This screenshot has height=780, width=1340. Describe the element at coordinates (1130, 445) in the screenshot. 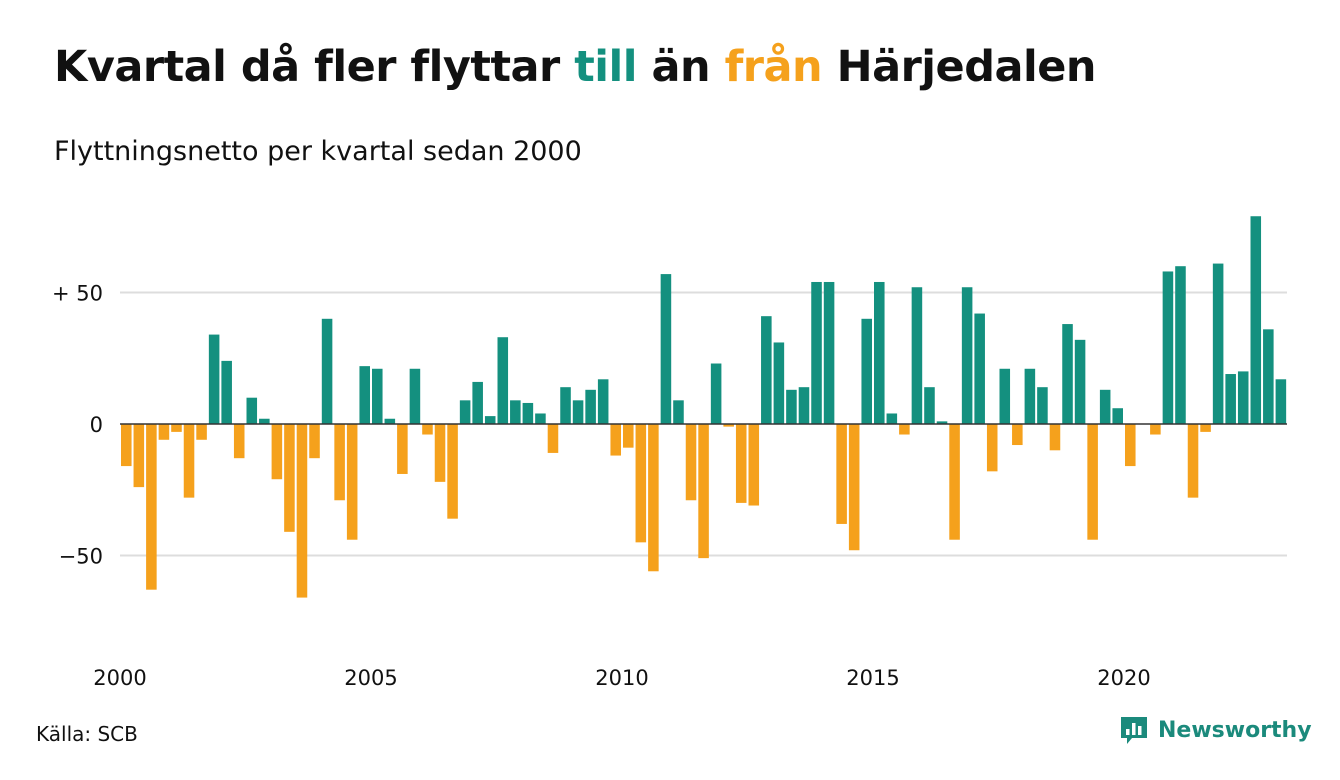

I see `bar-2020-Q1` at that location.